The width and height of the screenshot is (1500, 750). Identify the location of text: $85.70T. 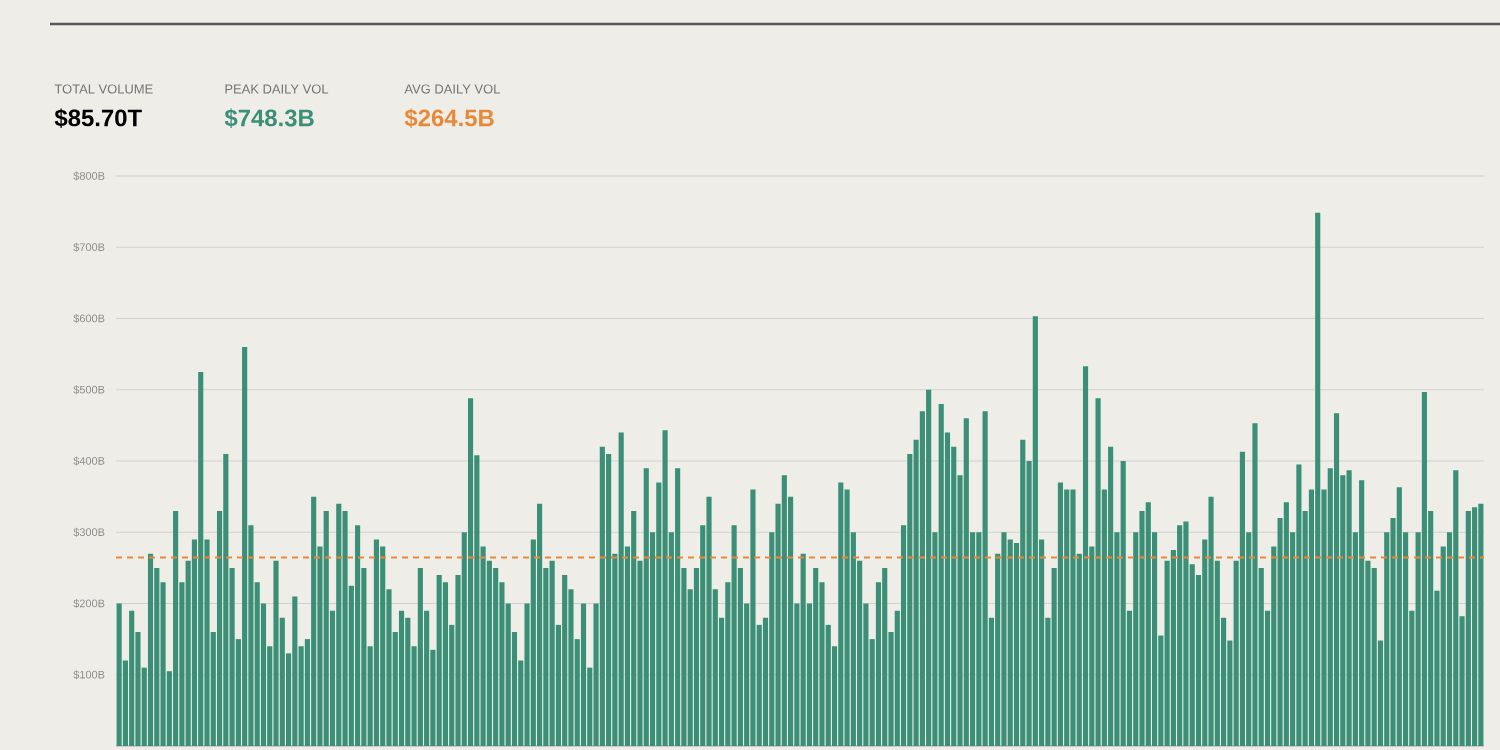
(98, 118).